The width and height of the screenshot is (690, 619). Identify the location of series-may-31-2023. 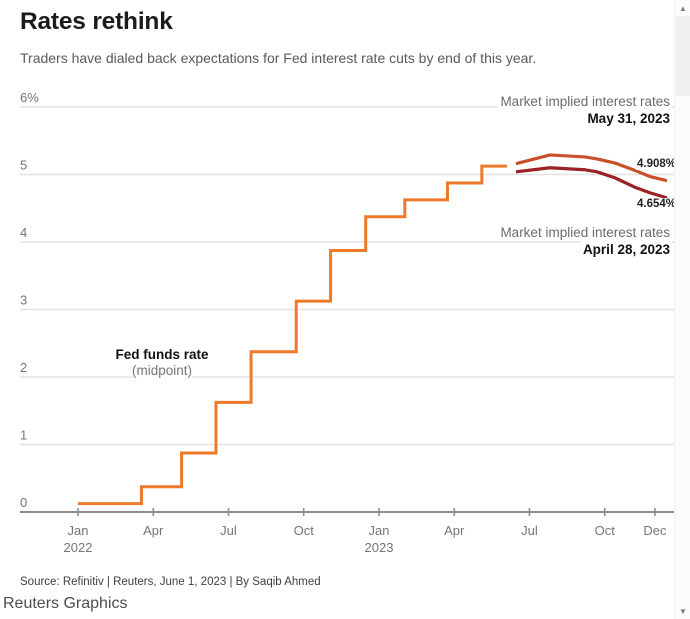
(591, 168).